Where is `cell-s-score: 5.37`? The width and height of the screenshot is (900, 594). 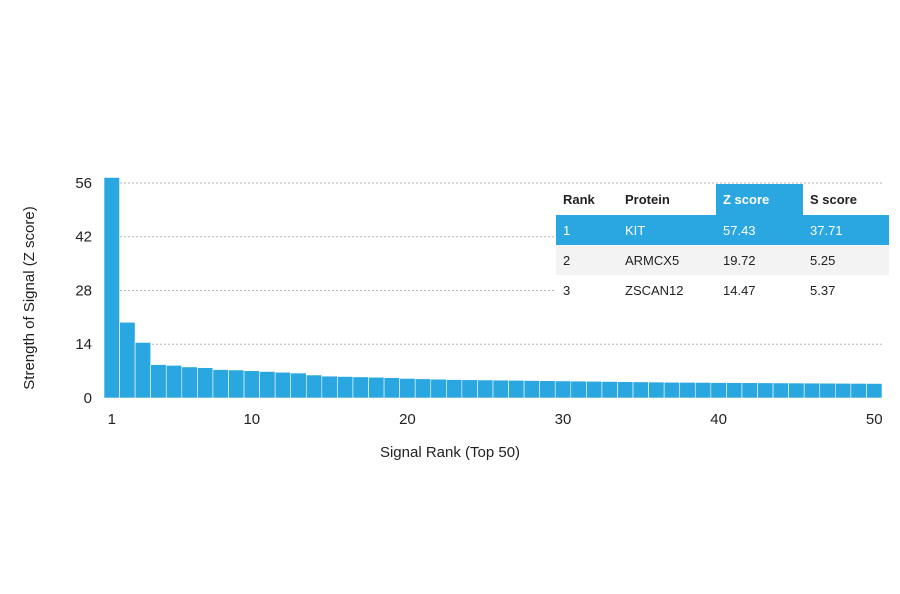 cell-s-score: 5.37 is located at coordinates (823, 290).